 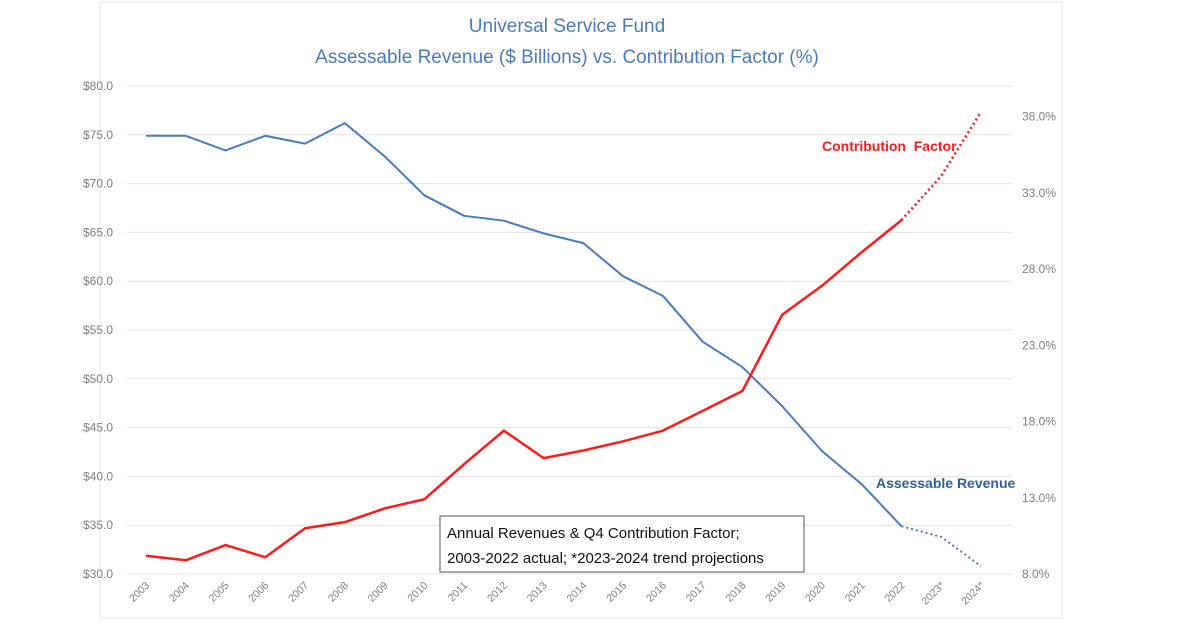 I want to click on chart-title: Universal Service Fund, so click(x=567, y=26).